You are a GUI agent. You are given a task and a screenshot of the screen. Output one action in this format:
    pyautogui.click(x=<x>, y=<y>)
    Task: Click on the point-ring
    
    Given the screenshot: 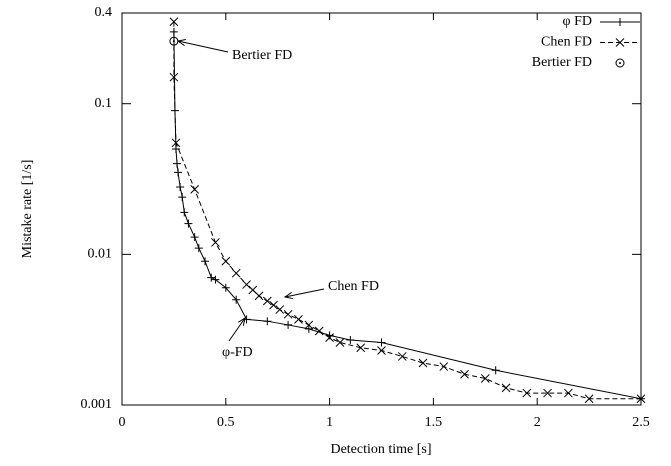 What is the action you would take?
    pyautogui.click(x=620, y=63)
    